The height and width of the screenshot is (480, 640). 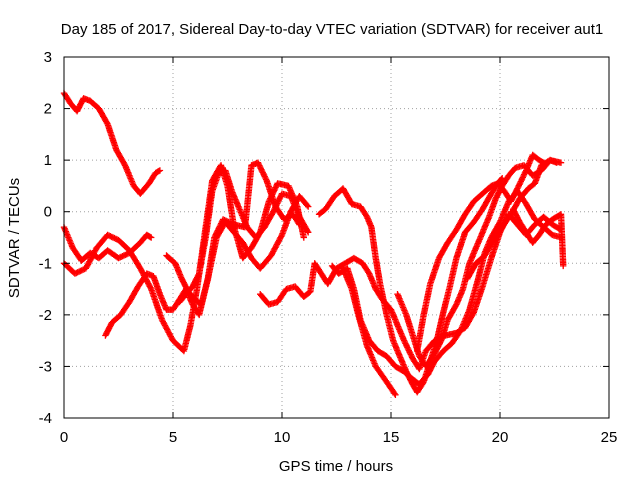 What do you see at coordinates (45, 366) in the screenshot?
I see `y-tick-label: -3` at bounding box center [45, 366].